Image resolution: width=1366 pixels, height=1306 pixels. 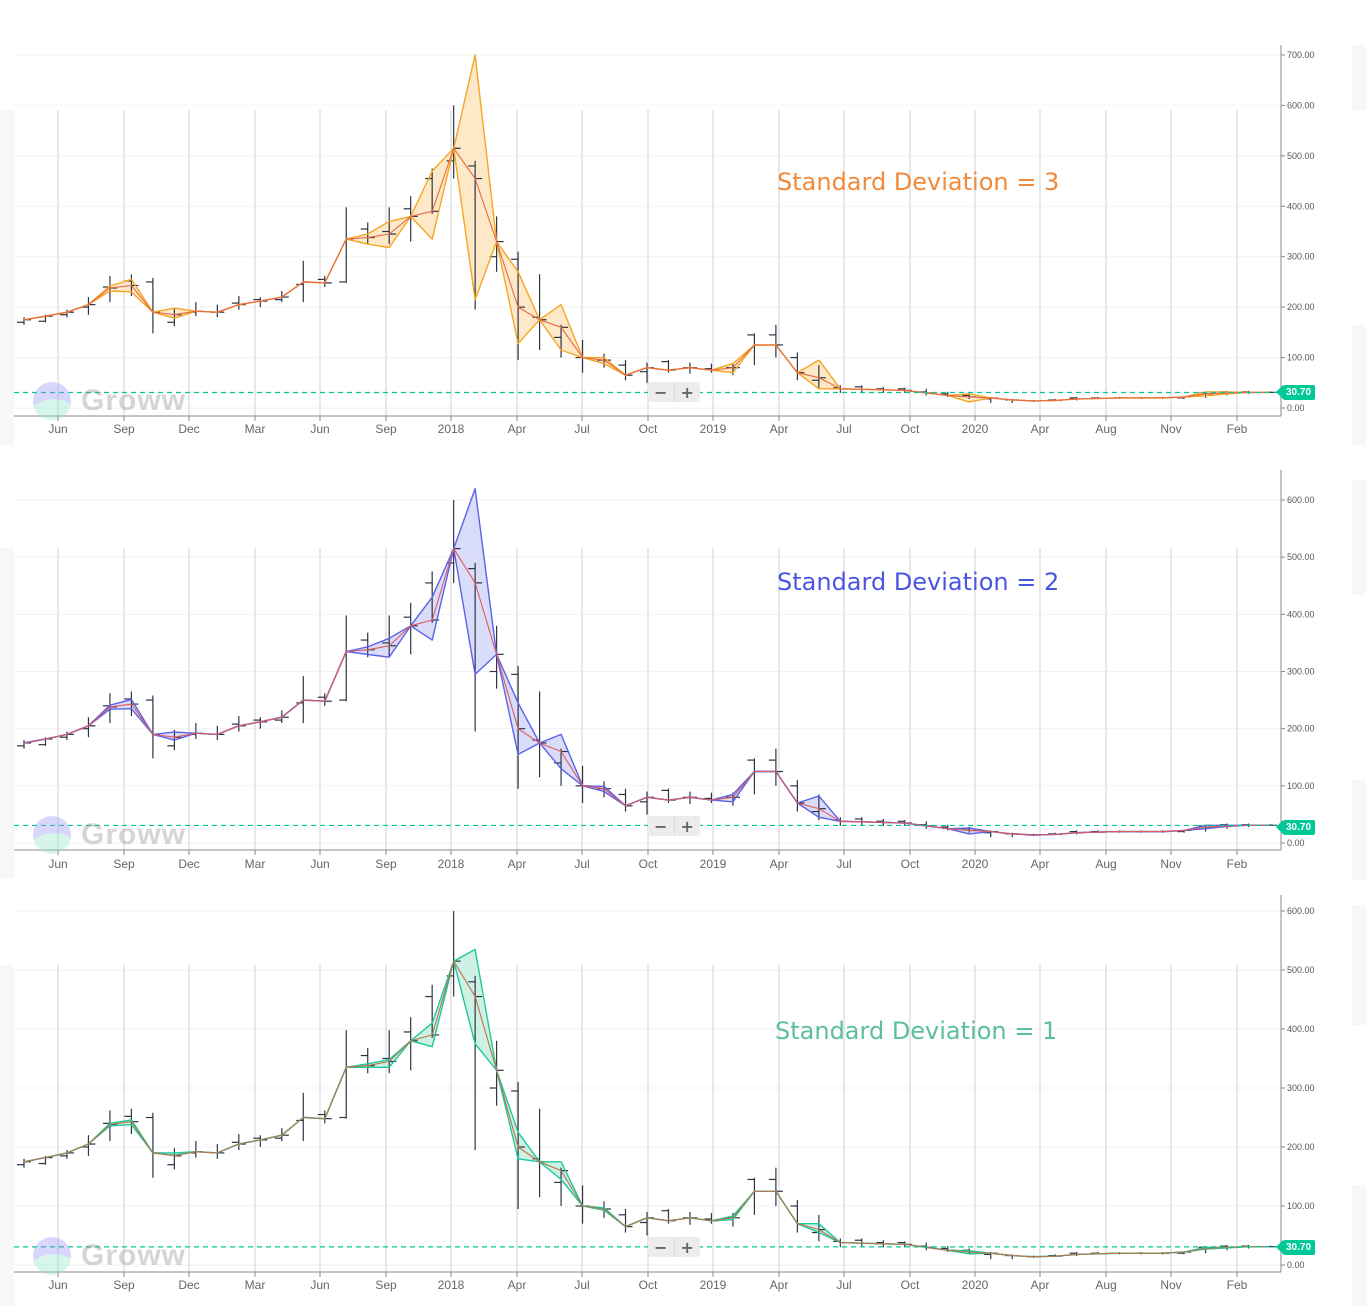 What do you see at coordinates (1301, 55) in the screenshot?
I see `y-axis-label: 700.00` at bounding box center [1301, 55].